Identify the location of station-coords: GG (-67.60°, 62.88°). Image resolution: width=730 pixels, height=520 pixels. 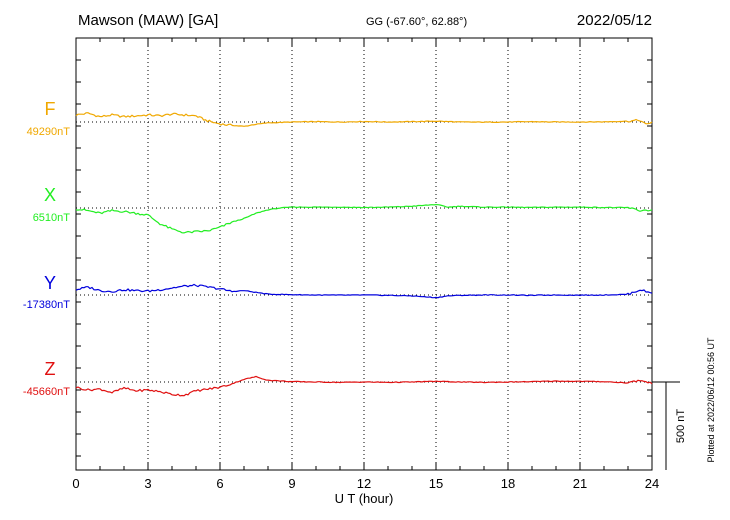
(416, 22).